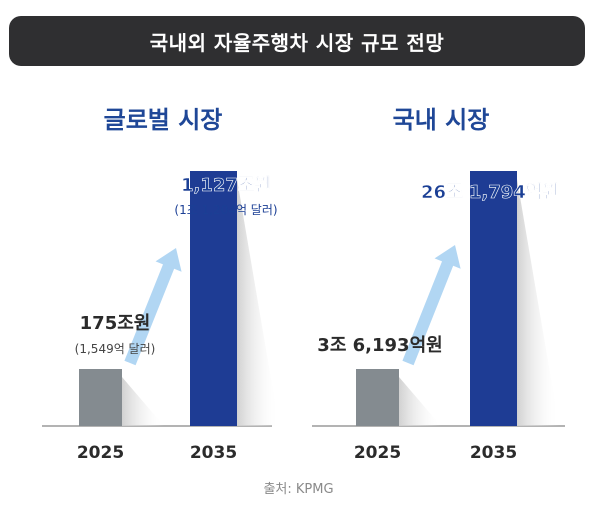 The image size is (597, 519). Describe the element at coordinates (441, 120) in the screenshot. I see `chart-title: 국내 시장` at that location.